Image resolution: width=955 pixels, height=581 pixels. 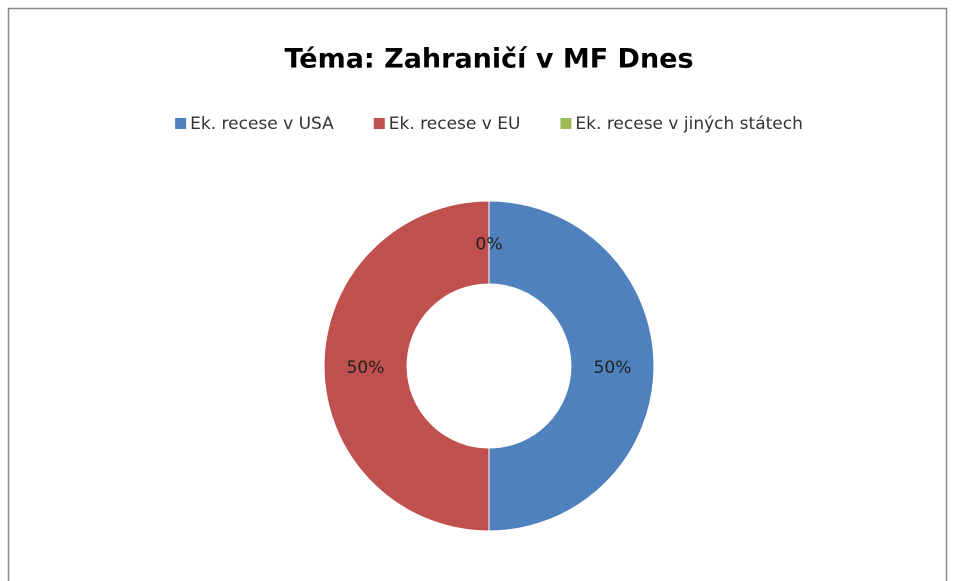 What do you see at coordinates (688, 124) in the screenshot?
I see `legend-label: Ek. recese v jiných státech` at bounding box center [688, 124].